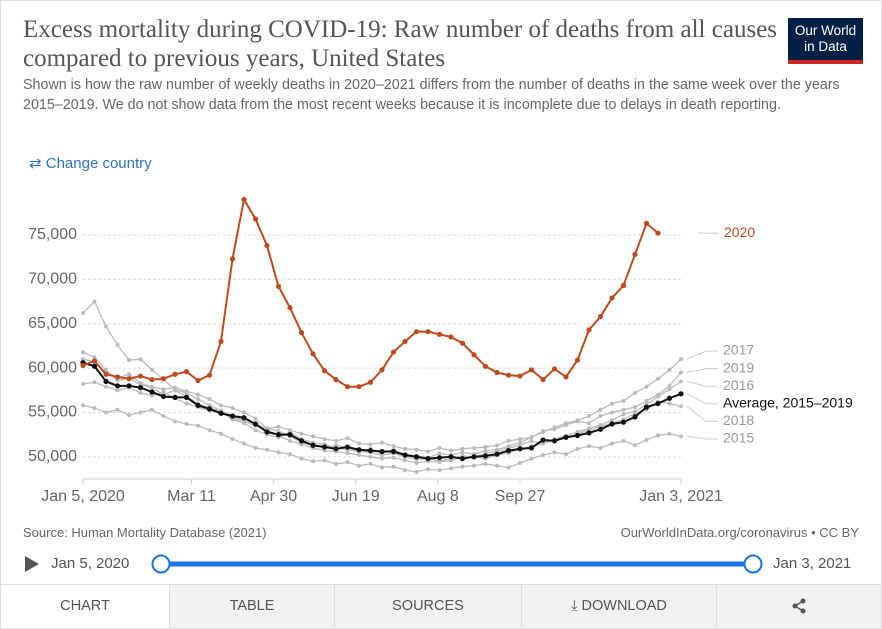 This screenshot has width=882, height=629. What do you see at coordinates (738, 438) in the screenshot?
I see `series-label: 2015` at bounding box center [738, 438].